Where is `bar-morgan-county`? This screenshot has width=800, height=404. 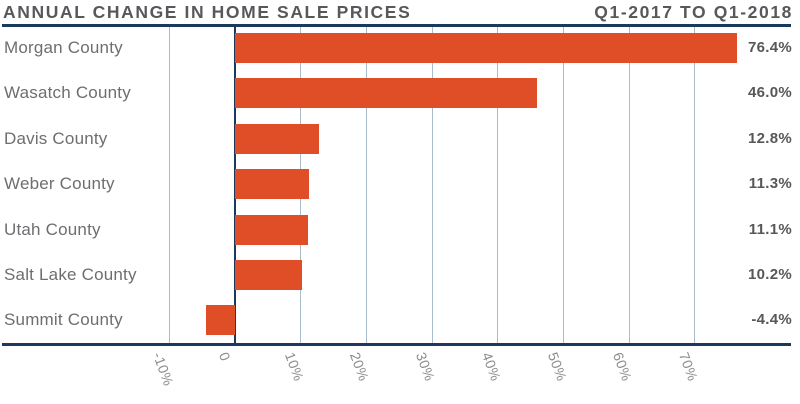
bar-morgan-county is located at coordinates (486, 48).